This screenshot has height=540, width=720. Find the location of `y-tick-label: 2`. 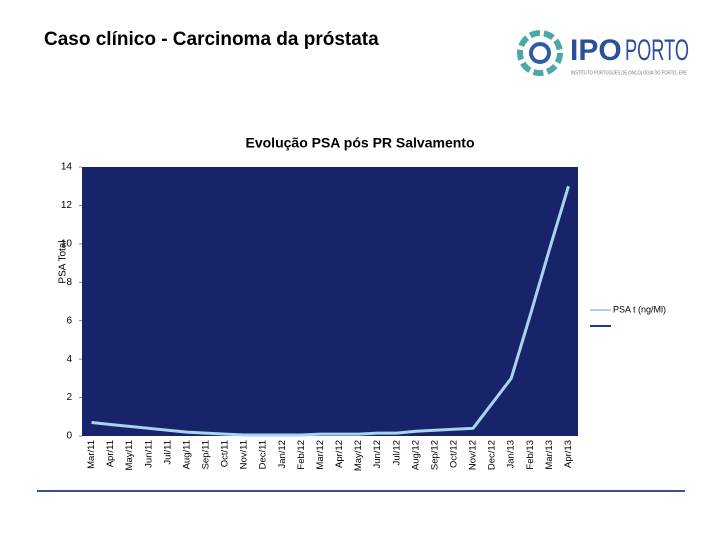

y-tick-label: 2 is located at coordinates (69, 397).